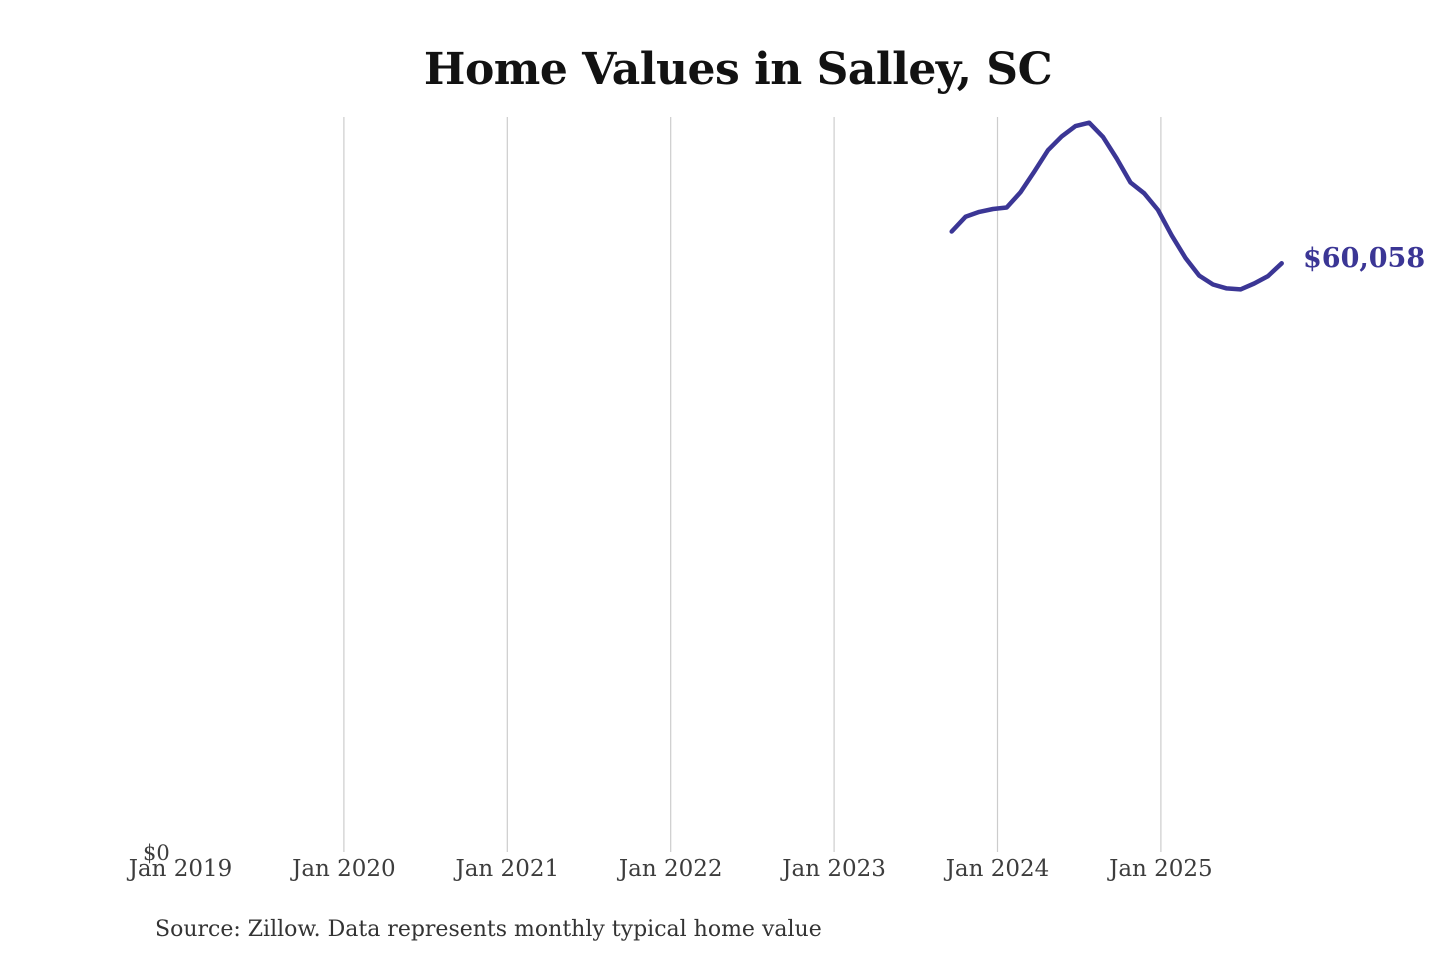  I want to click on x-tick-label: Jan 2019, so click(180, 869).